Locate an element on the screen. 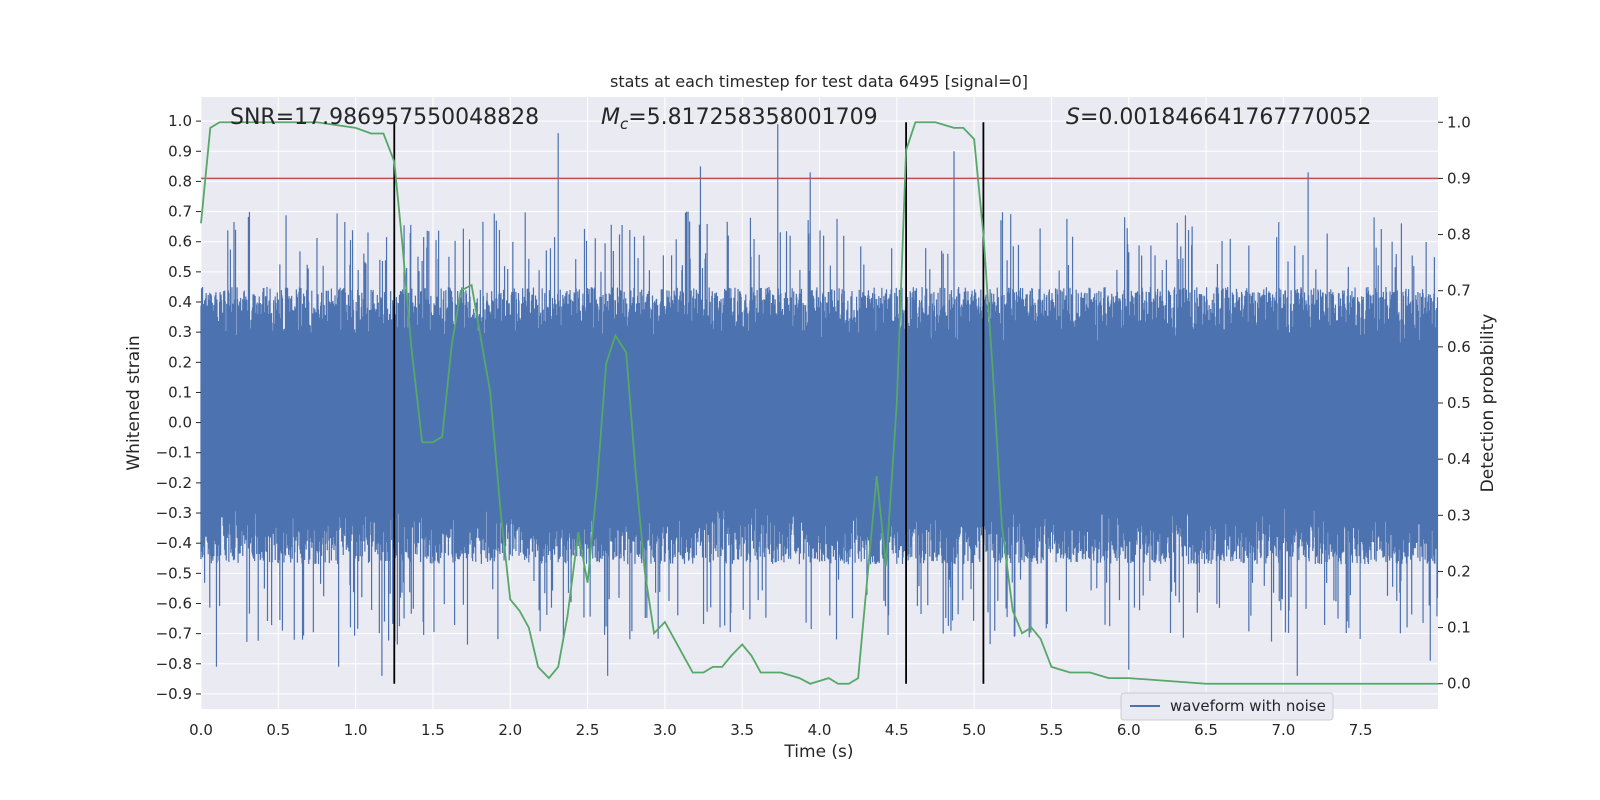  x-tick-label: 6.0 is located at coordinates (1129, 730).